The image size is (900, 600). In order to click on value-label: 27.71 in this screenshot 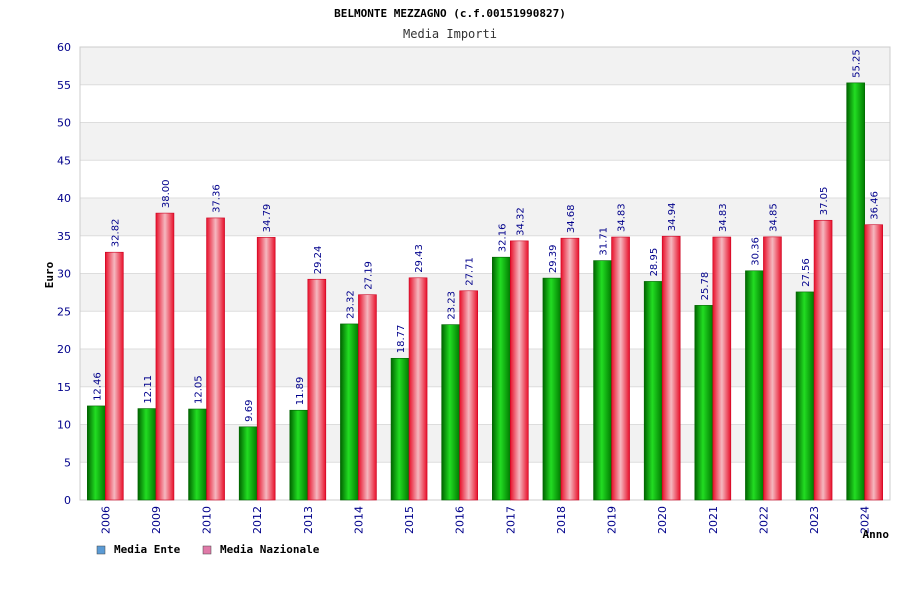, I will do `click(470, 271)`.